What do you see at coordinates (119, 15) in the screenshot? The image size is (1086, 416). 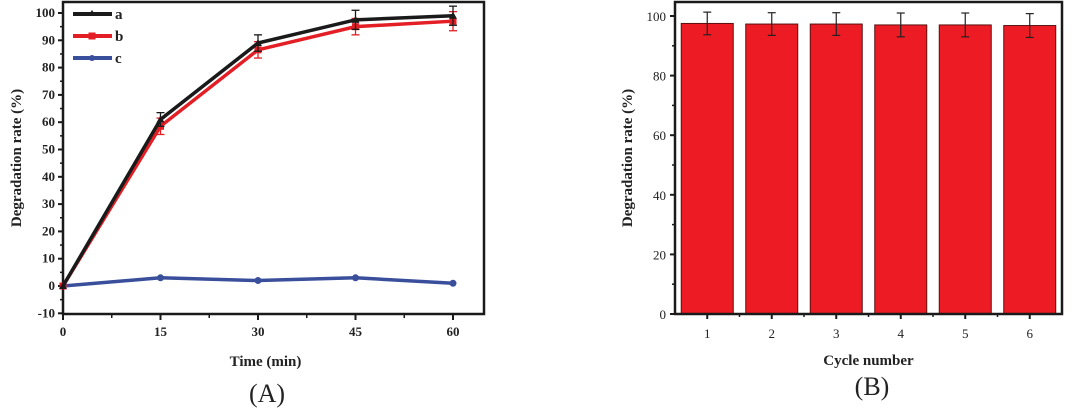 I see `legend-label-a: a` at bounding box center [119, 15].